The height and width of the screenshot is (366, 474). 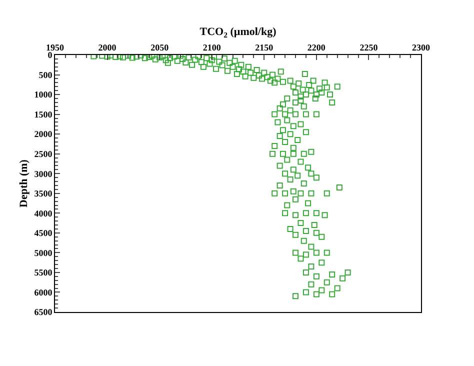 What do you see at coordinates (421, 47) in the screenshot?
I see `x-tick-label: 2300` at bounding box center [421, 47].